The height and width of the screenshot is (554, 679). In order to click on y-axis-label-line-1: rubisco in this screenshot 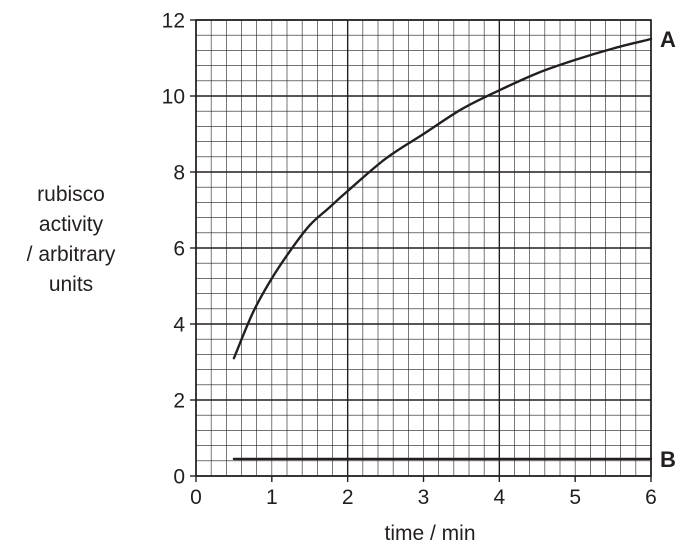, I will do `click(71, 194)`.